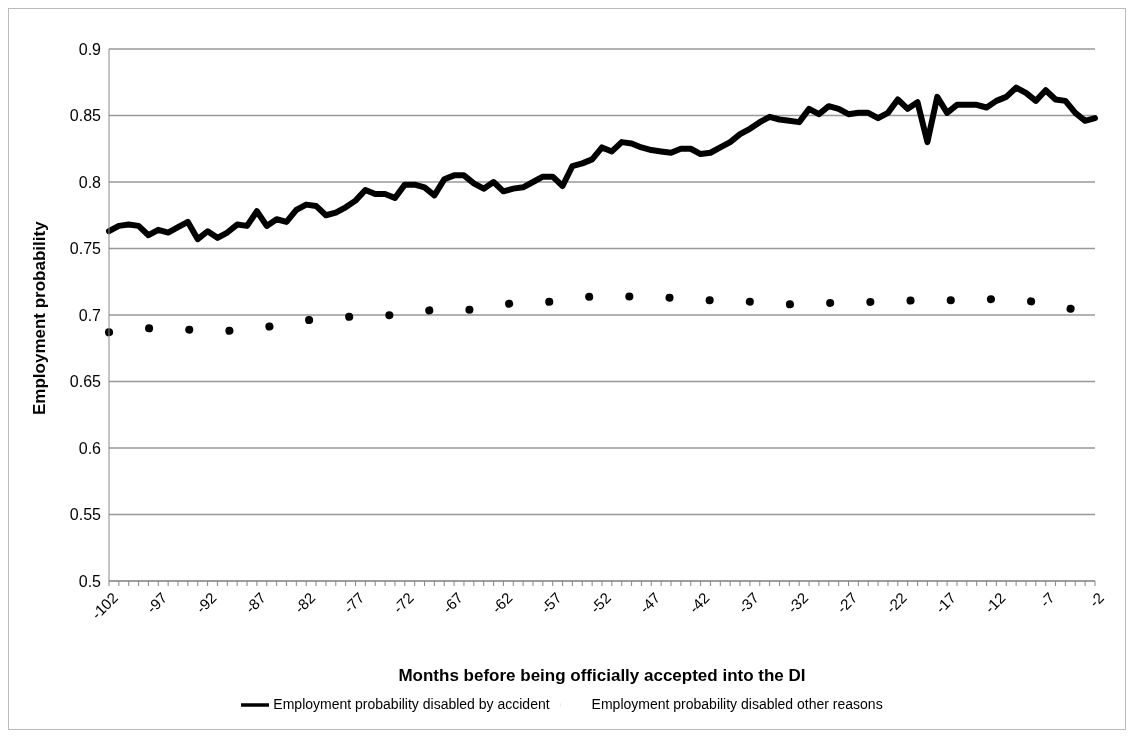 Image resolution: width=1134 pixels, height=740 pixels. What do you see at coordinates (411, 703) in the screenshot?
I see `legend-label: Employment probability disabled by accident` at bounding box center [411, 703].